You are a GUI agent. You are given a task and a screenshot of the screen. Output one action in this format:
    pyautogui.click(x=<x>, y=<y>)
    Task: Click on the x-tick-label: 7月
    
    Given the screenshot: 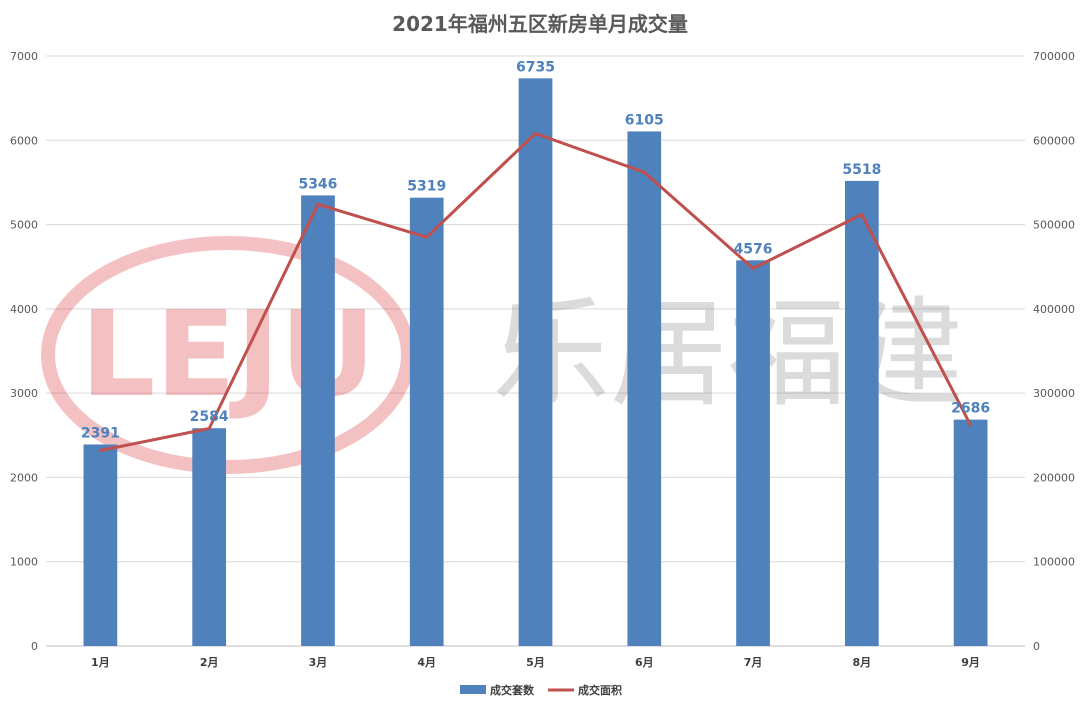 What is the action you would take?
    pyautogui.click(x=753, y=662)
    